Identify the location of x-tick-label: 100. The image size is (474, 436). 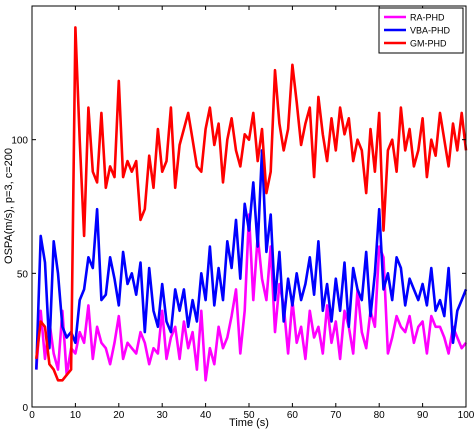
(466, 415).